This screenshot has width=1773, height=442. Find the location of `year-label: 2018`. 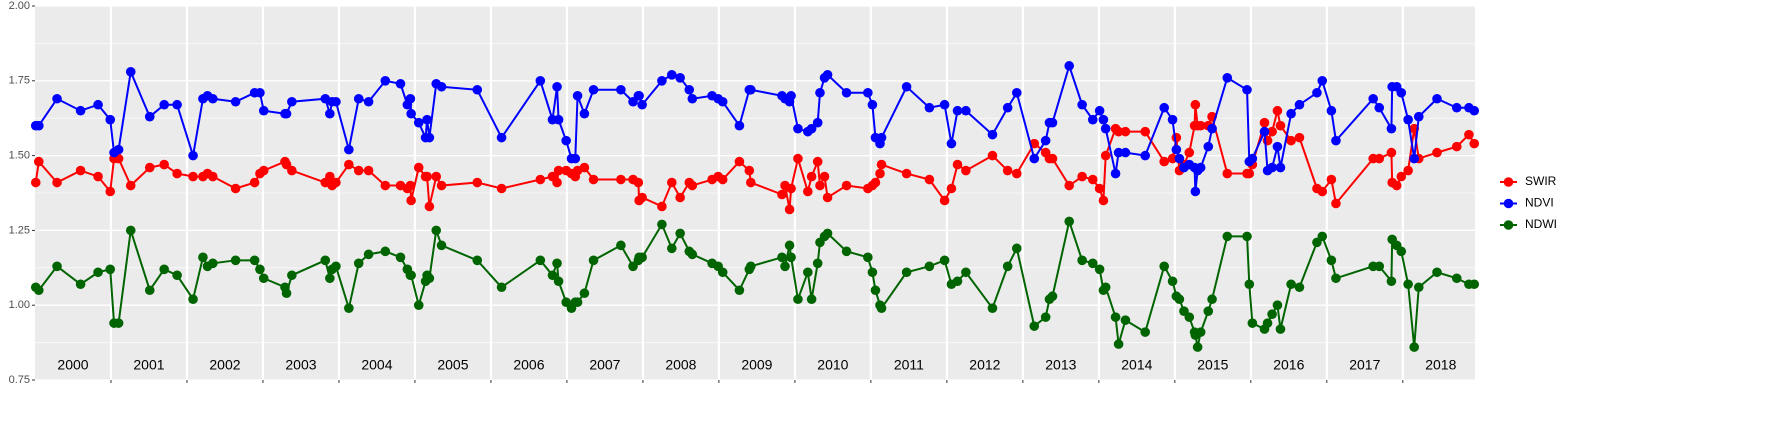

year-label: 2018 is located at coordinates (1440, 365).